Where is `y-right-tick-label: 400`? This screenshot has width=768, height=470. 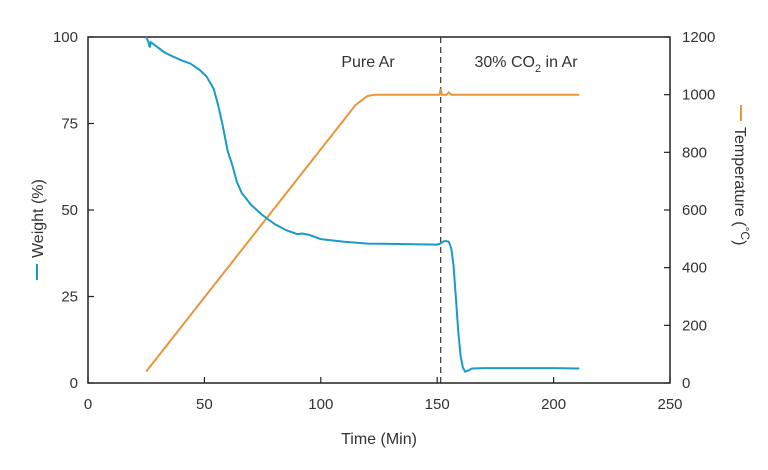
y-right-tick-label: 400 is located at coordinates (694, 268).